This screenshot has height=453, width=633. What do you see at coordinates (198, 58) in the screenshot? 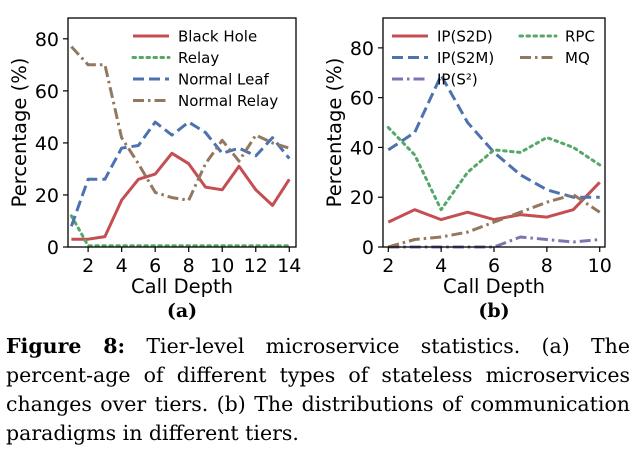
I see `legend-label: Relay` at bounding box center [198, 58].